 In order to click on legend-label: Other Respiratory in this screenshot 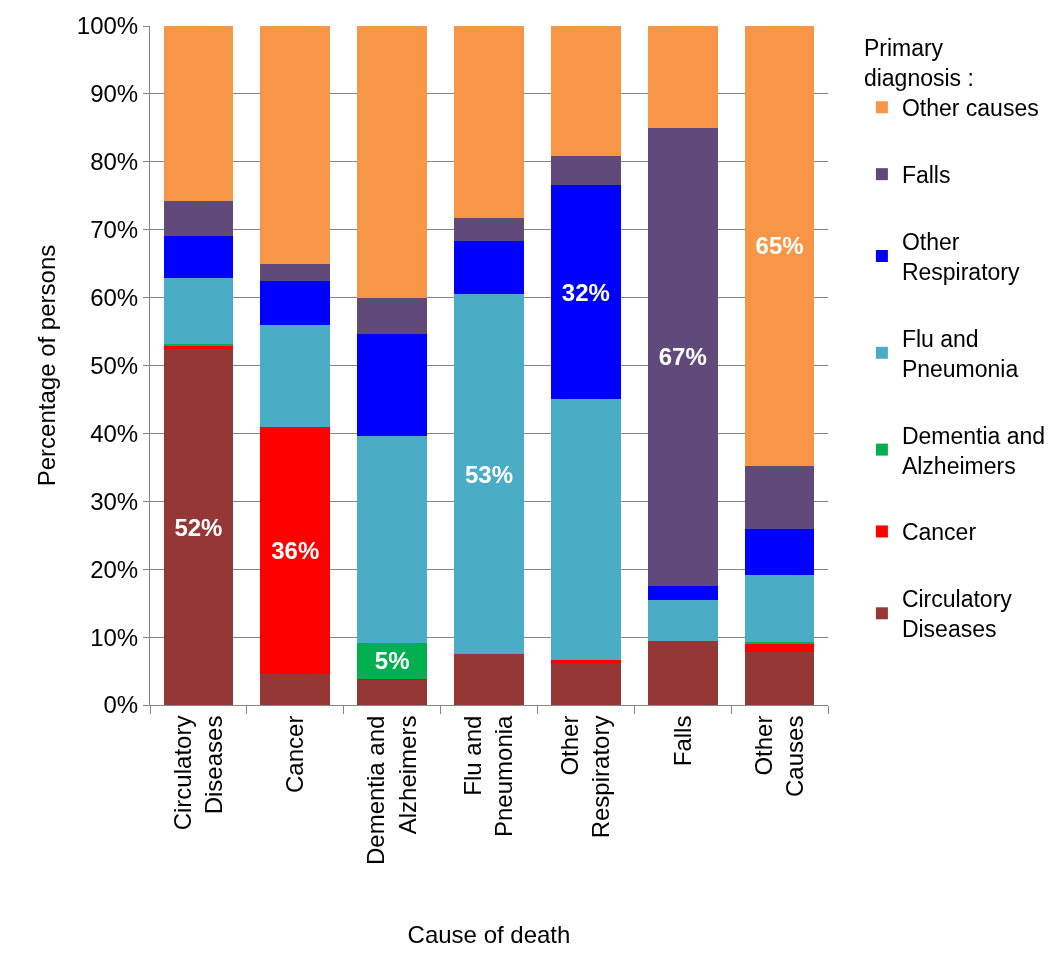, I will do `click(960, 257)`.